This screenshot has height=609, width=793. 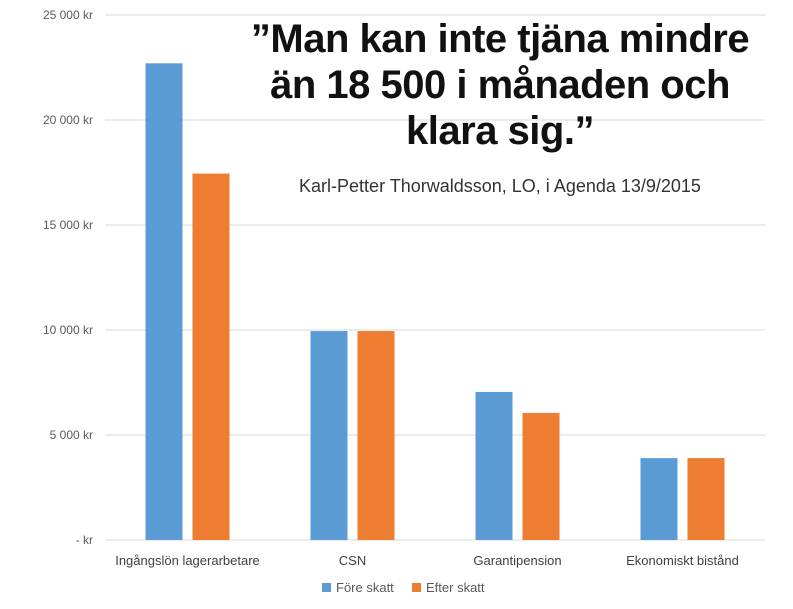 What do you see at coordinates (187, 560) in the screenshot?
I see `x-category-label: Ingångslön lagerarbetare` at bounding box center [187, 560].